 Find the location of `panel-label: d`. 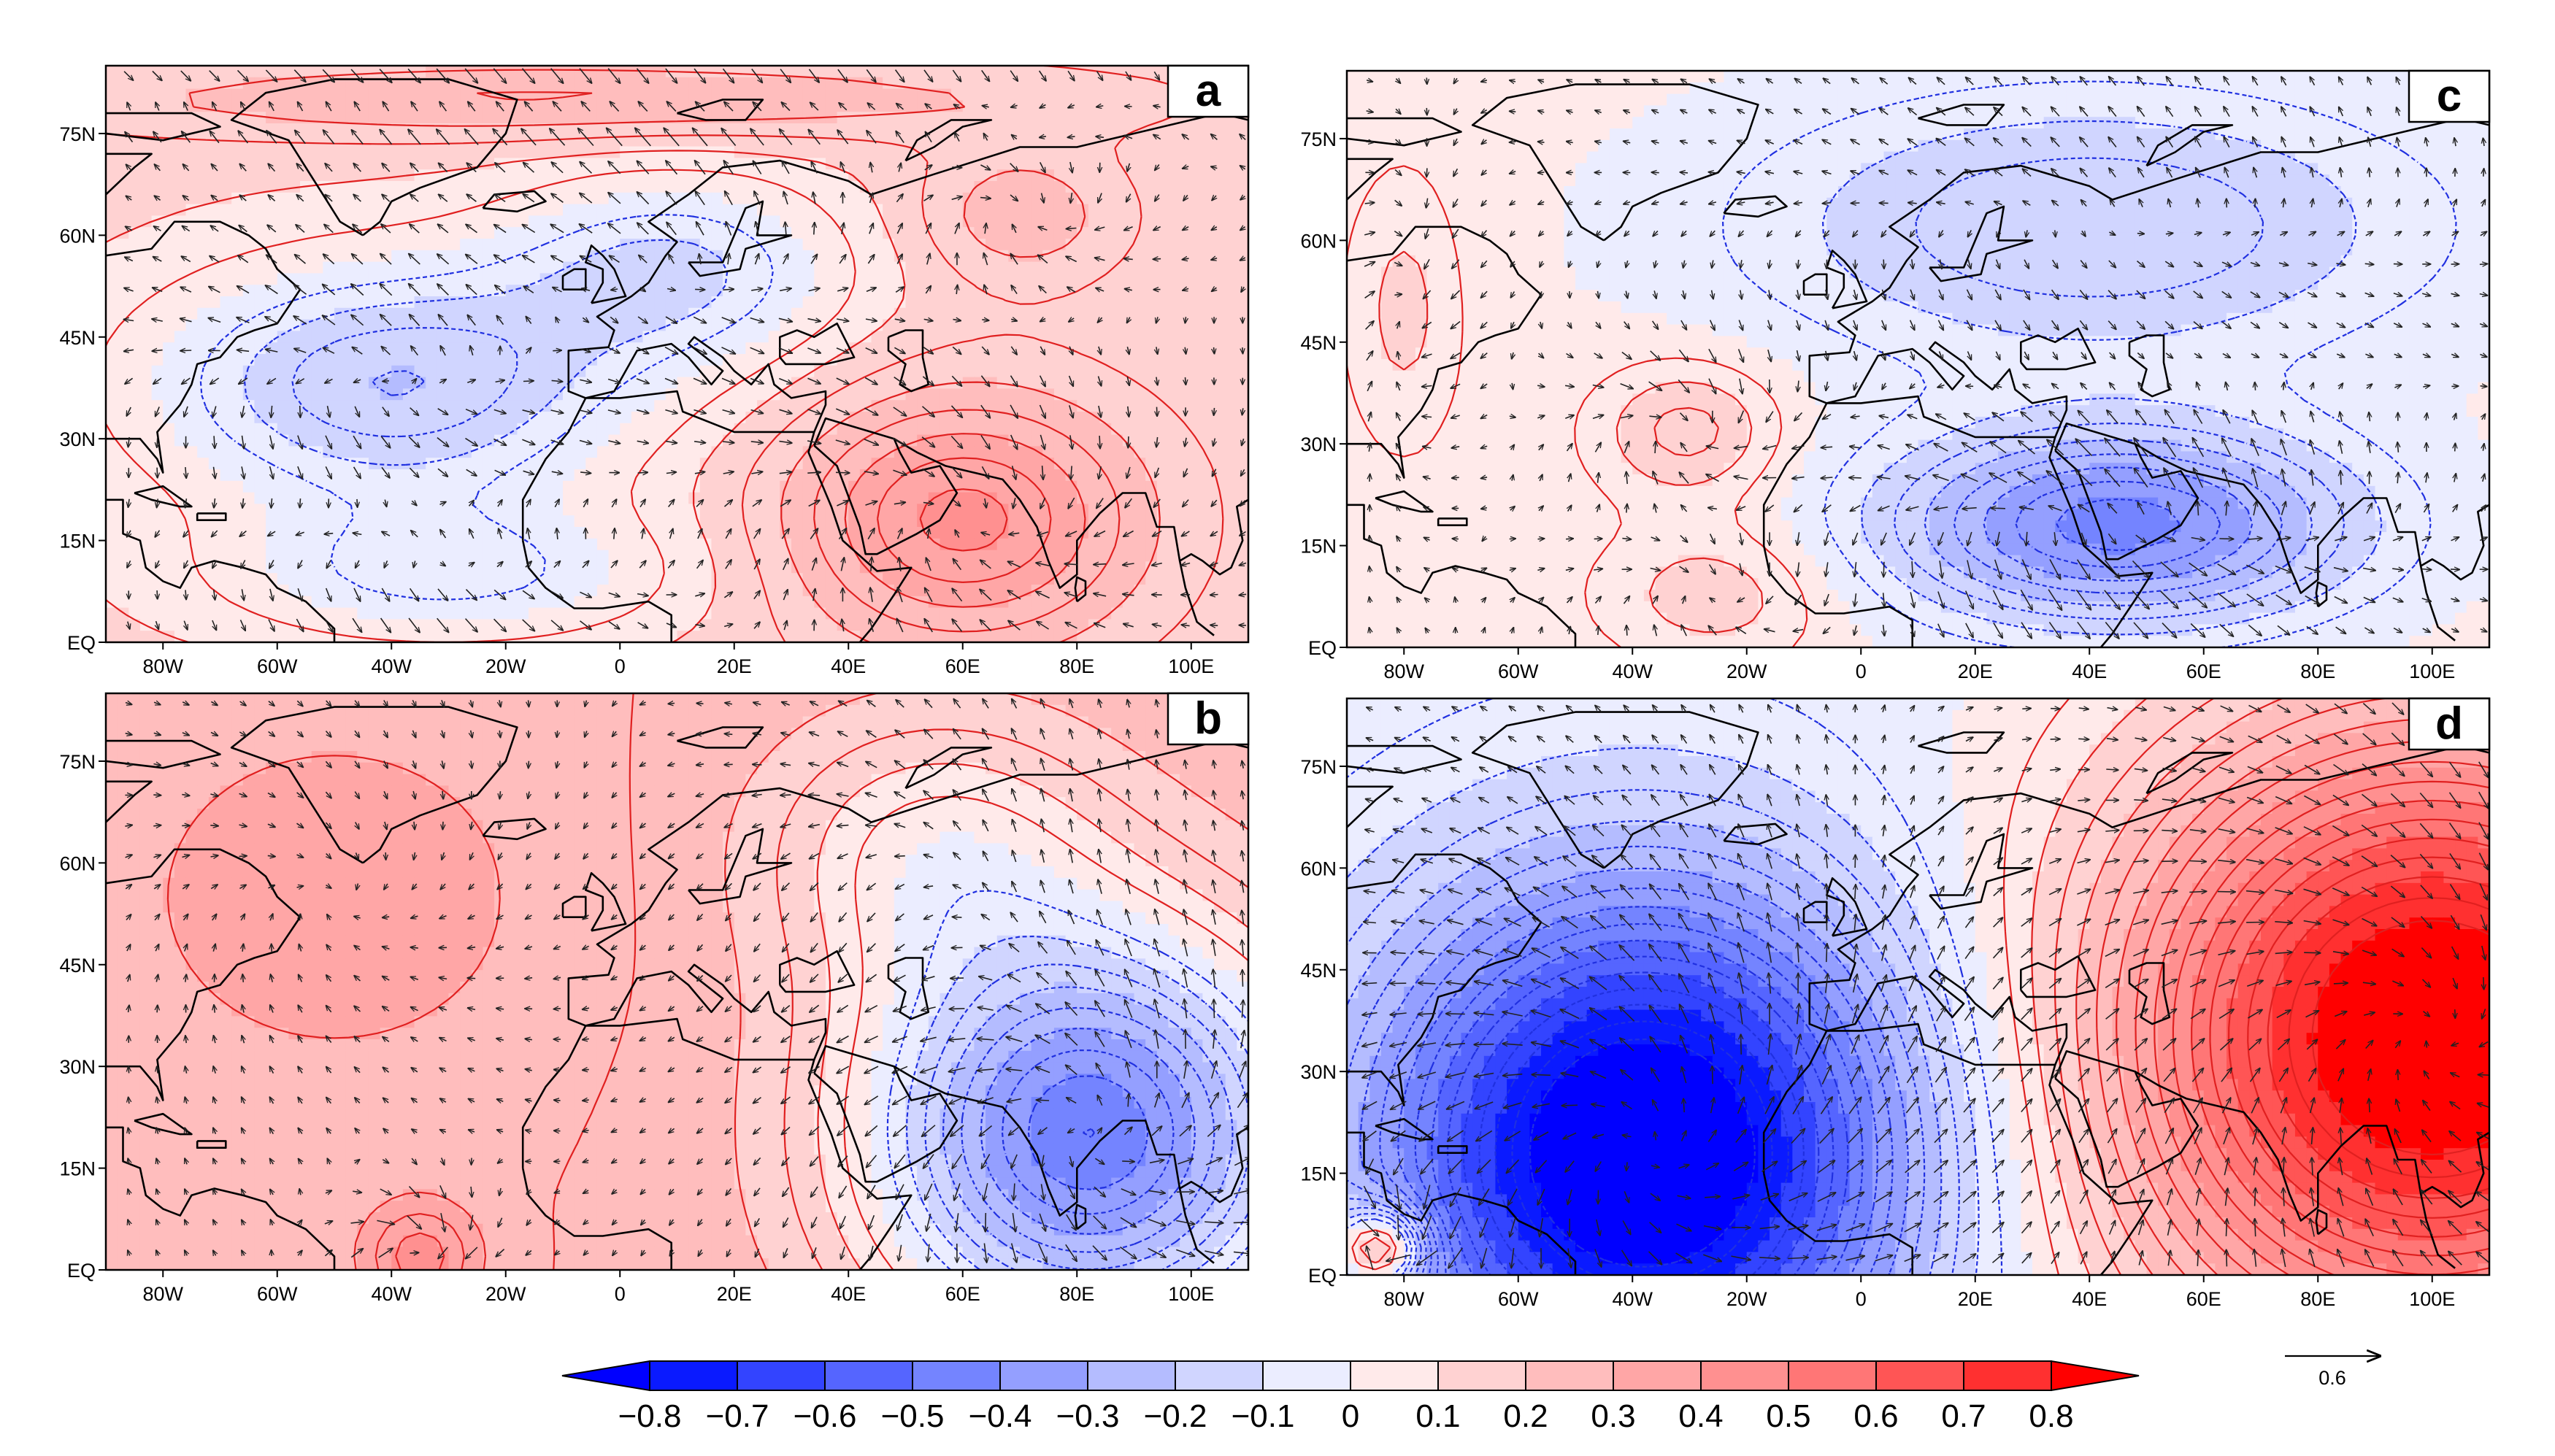

panel-label: d is located at coordinates (2449, 724).